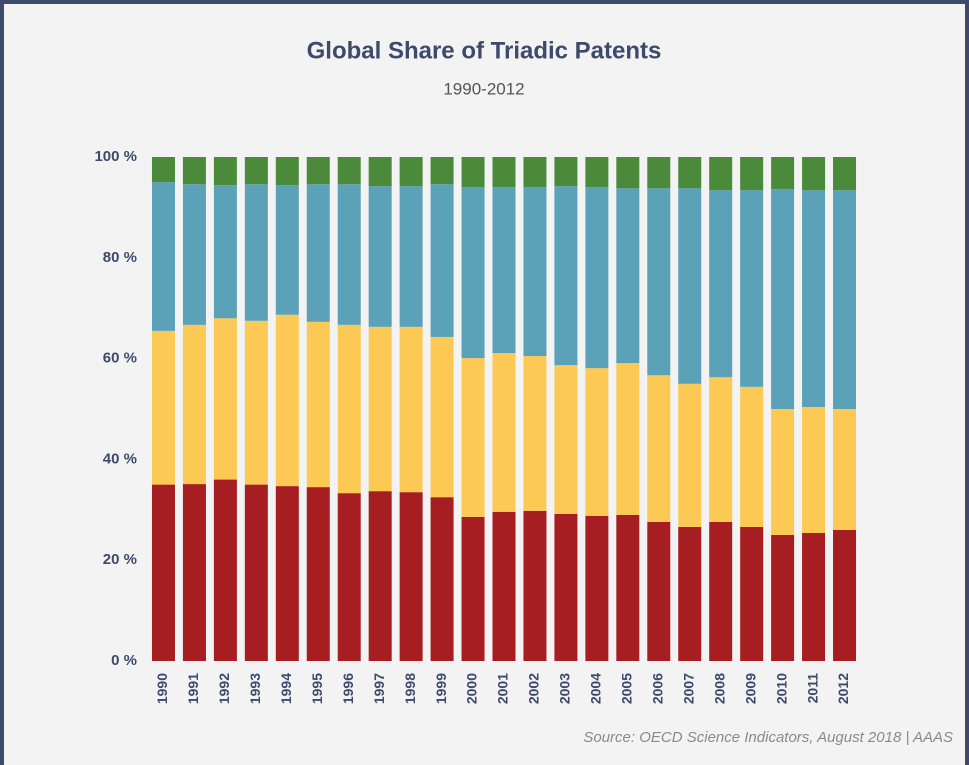  Describe the element at coordinates (627, 688) in the screenshot. I see `x-tick-label: 2005` at that location.